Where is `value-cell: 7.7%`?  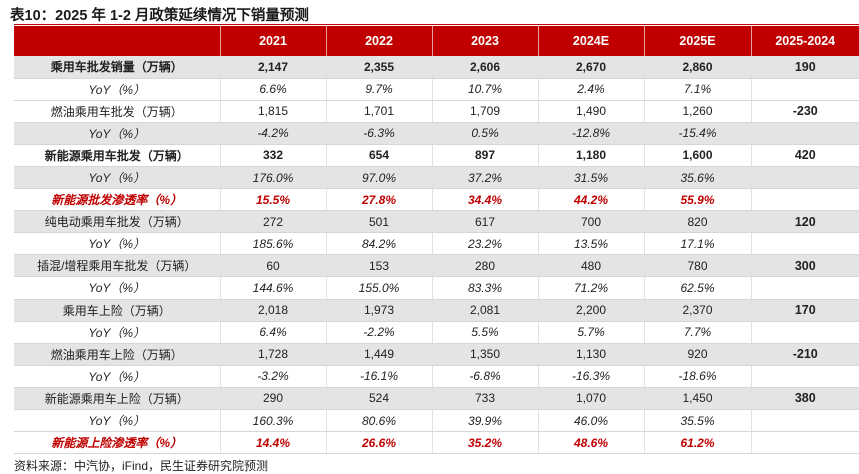
value-cell: 7.7% is located at coordinates (698, 332).